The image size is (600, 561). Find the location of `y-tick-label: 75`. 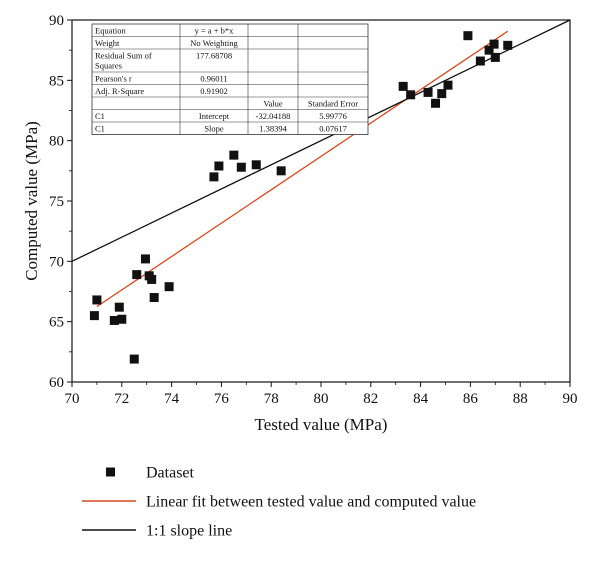

y-tick-label: 75 is located at coordinates (56, 202).